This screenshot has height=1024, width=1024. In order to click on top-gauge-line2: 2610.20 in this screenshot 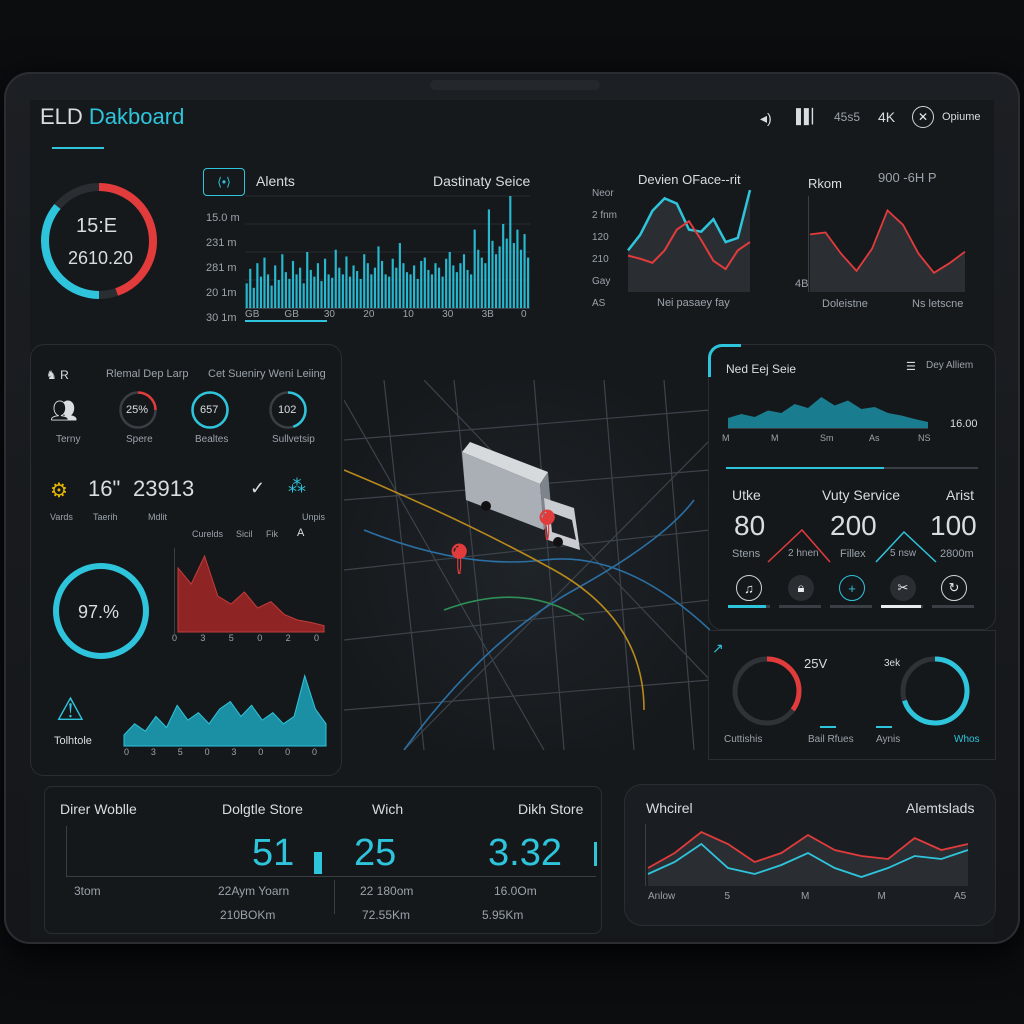, I will do `click(101, 258)`.